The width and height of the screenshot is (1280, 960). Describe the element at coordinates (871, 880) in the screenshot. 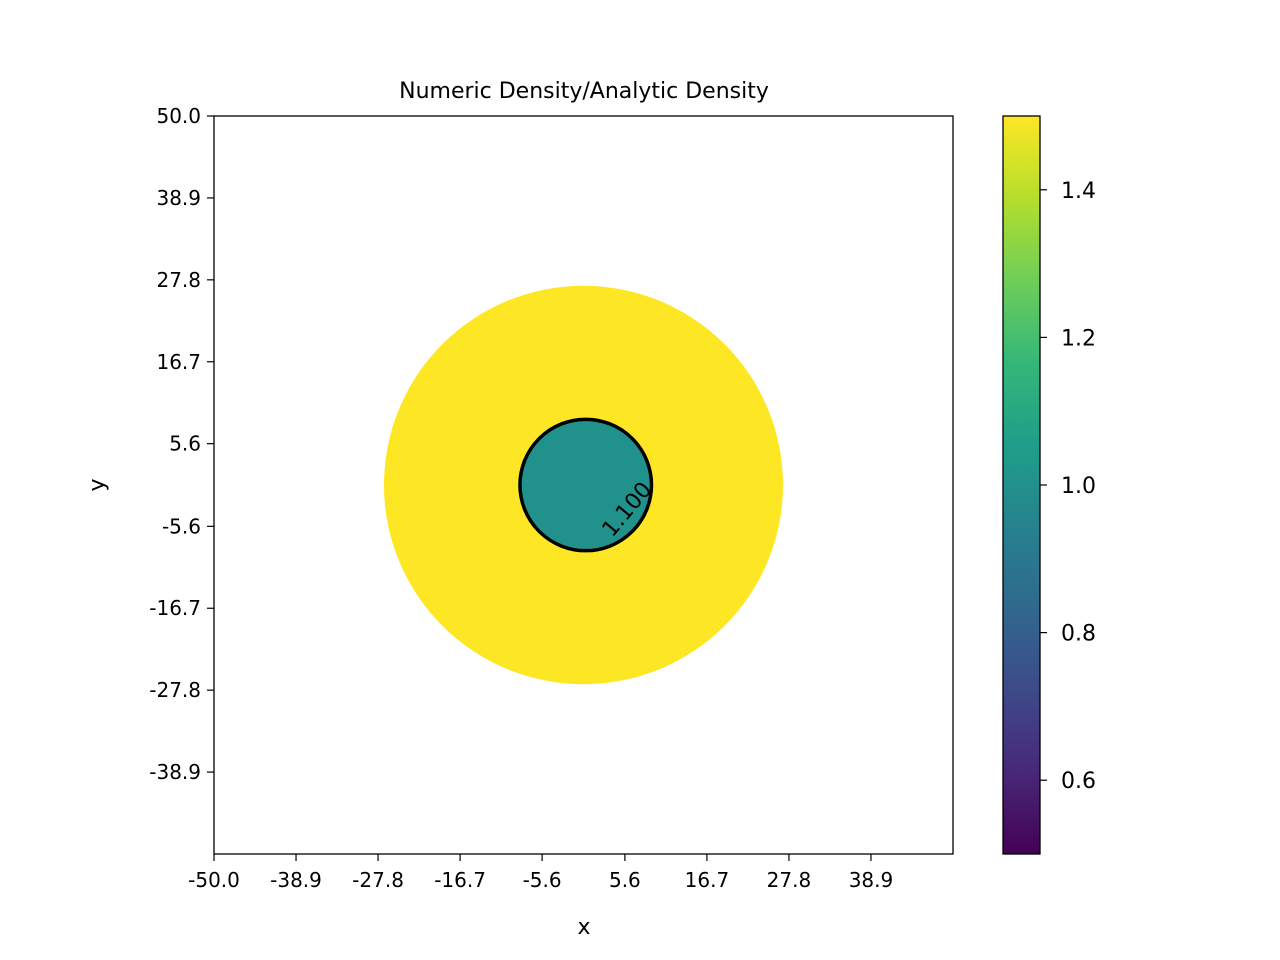

I see `x-tick-label: 38.9` at that location.